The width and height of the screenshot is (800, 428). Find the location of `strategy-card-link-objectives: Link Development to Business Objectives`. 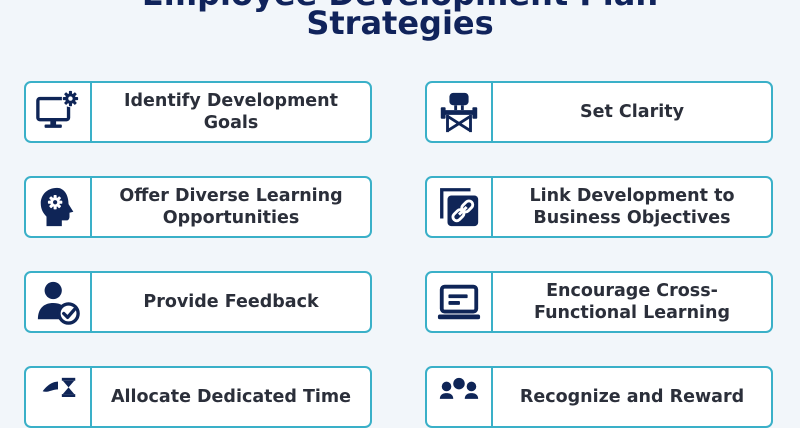

strategy-card-link-objectives: Link Development to Business Objectives is located at coordinates (599, 207).